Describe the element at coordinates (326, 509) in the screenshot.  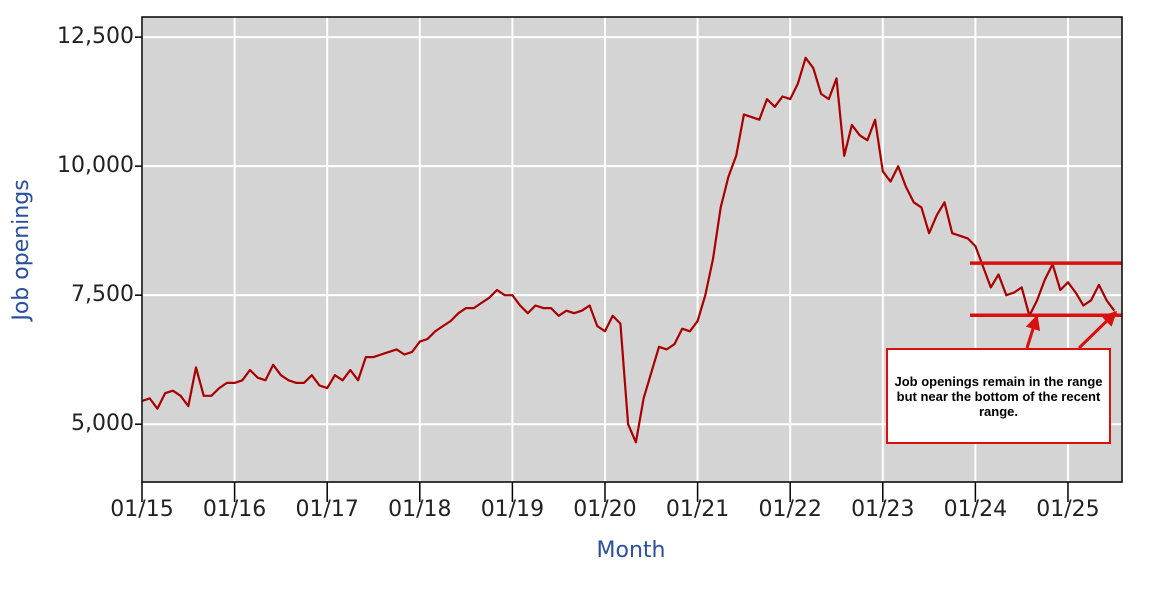
I see `x-tick-label: 01/17` at that location.